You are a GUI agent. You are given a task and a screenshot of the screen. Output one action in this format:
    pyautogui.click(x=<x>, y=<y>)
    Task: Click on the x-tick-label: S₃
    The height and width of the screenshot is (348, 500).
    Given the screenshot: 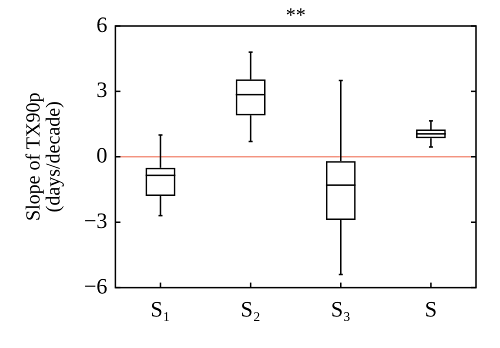 What is the action you would take?
    pyautogui.click(x=340, y=309)
    